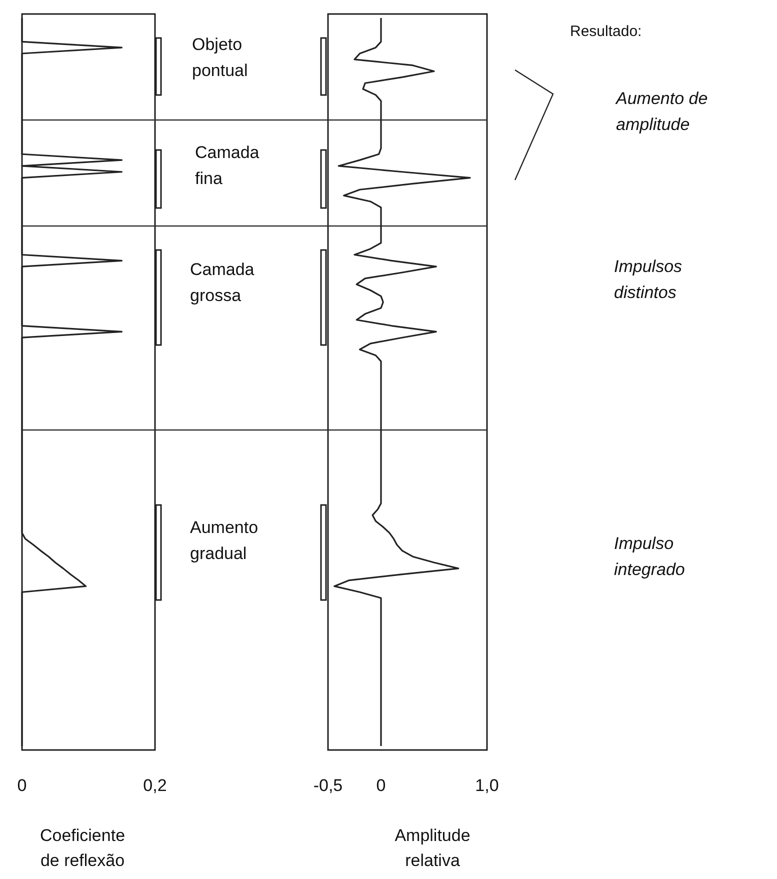  What do you see at coordinates (155, 785) in the screenshot?
I see `x-tick-label: 0,2` at bounding box center [155, 785].